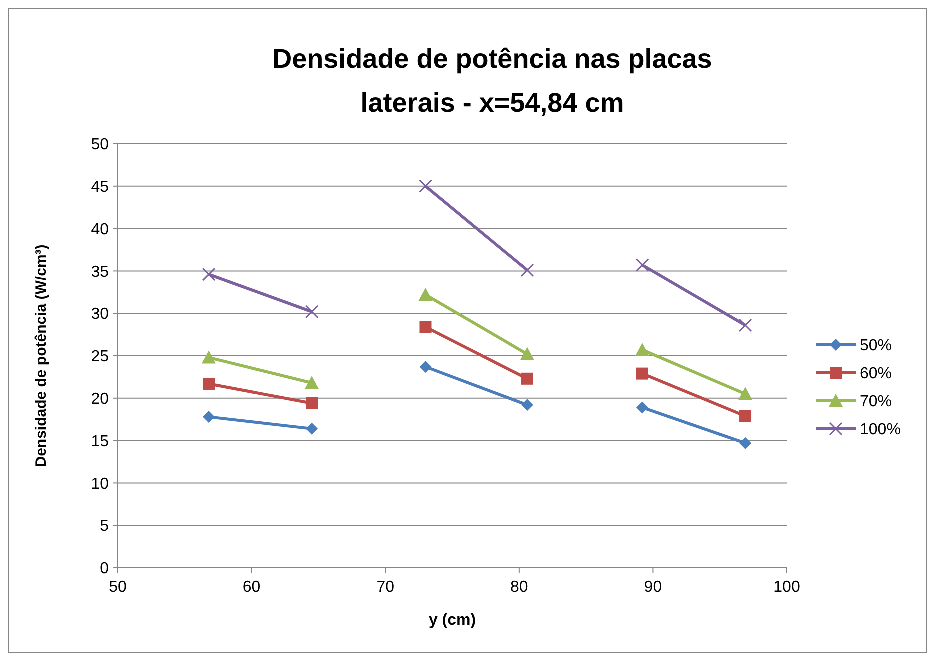 The image size is (936, 662). What do you see at coordinates (100, 357) in the screenshot?
I see `y-tick-label: 25` at bounding box center [100, 357].